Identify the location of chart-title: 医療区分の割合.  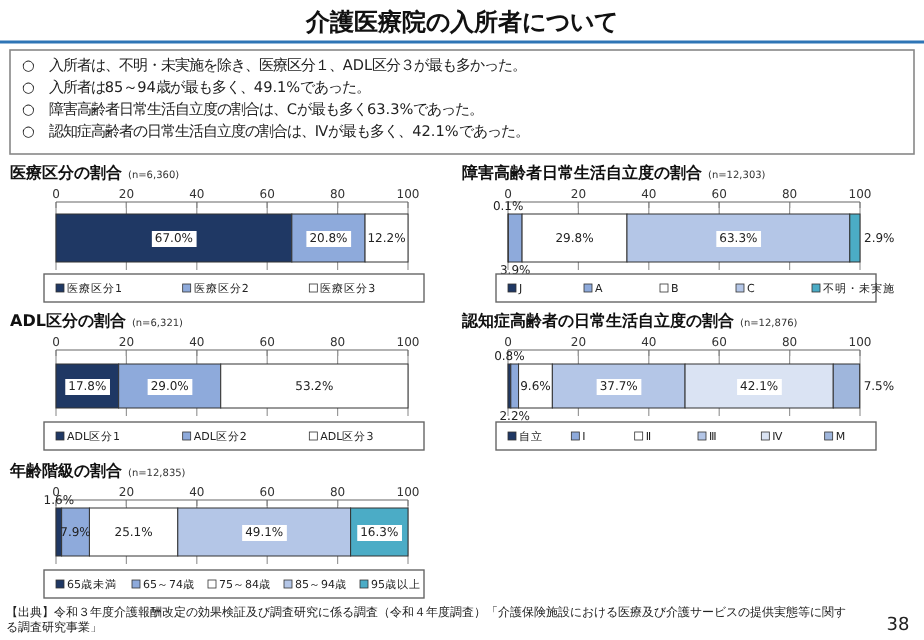
(67, 172).